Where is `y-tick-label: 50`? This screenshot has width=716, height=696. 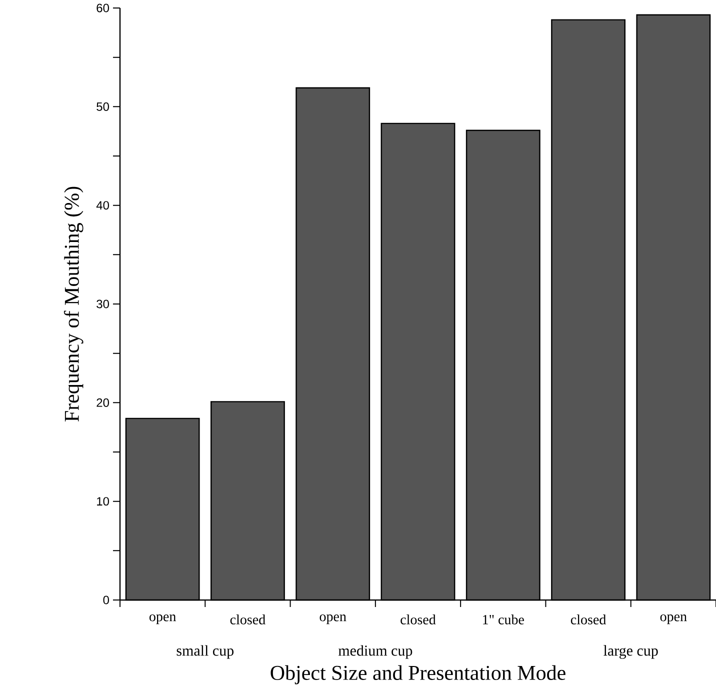 y-tick-label: 50 is located at coordinates (103, 106).